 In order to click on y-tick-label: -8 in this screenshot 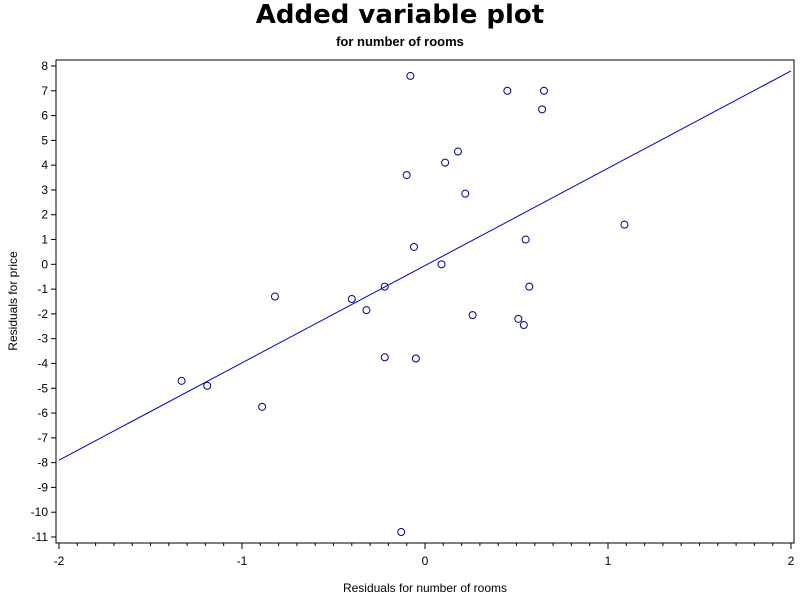, I will do `click(42, 463)`.